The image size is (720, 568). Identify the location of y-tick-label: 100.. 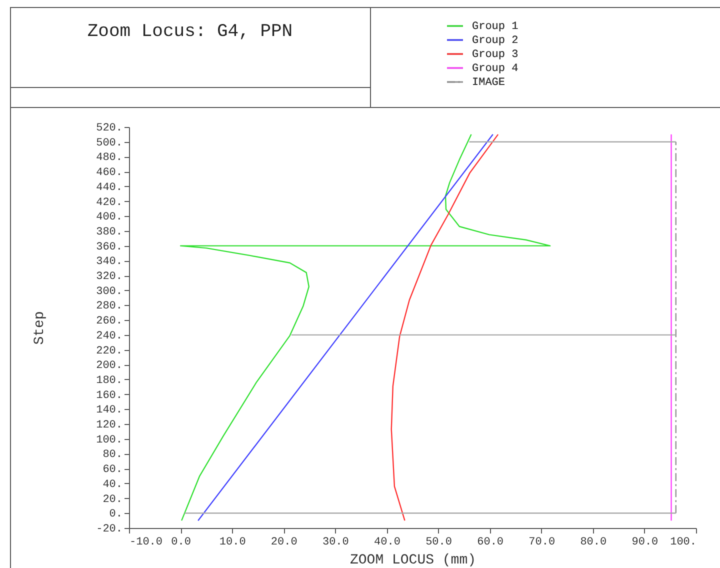
(109, 440).